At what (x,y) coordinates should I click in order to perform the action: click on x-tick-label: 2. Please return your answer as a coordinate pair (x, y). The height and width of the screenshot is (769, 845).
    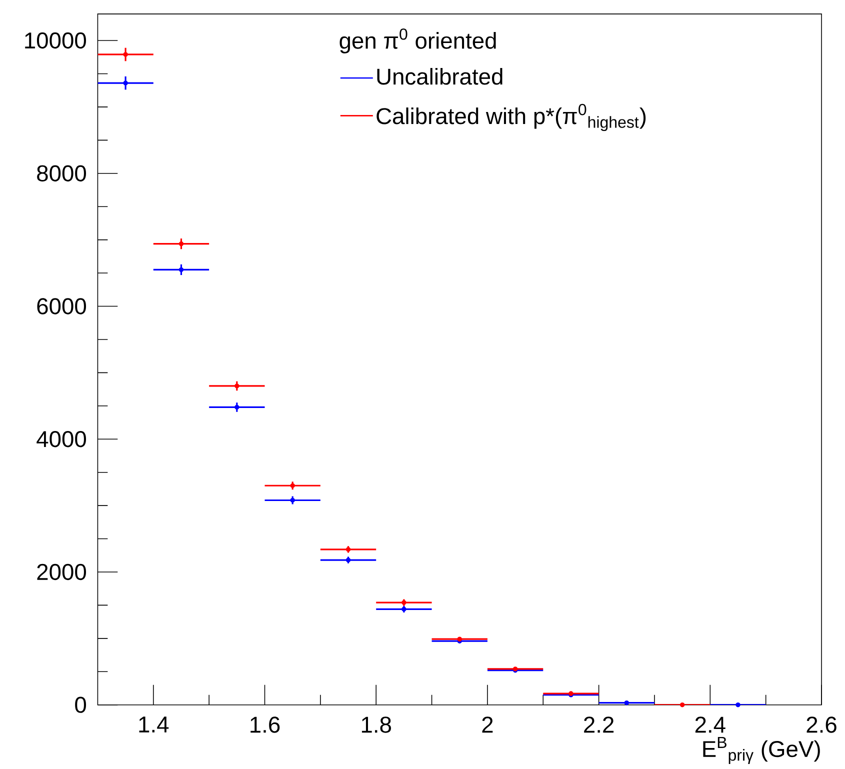
    Looking at the image, I should click on (487, 724).